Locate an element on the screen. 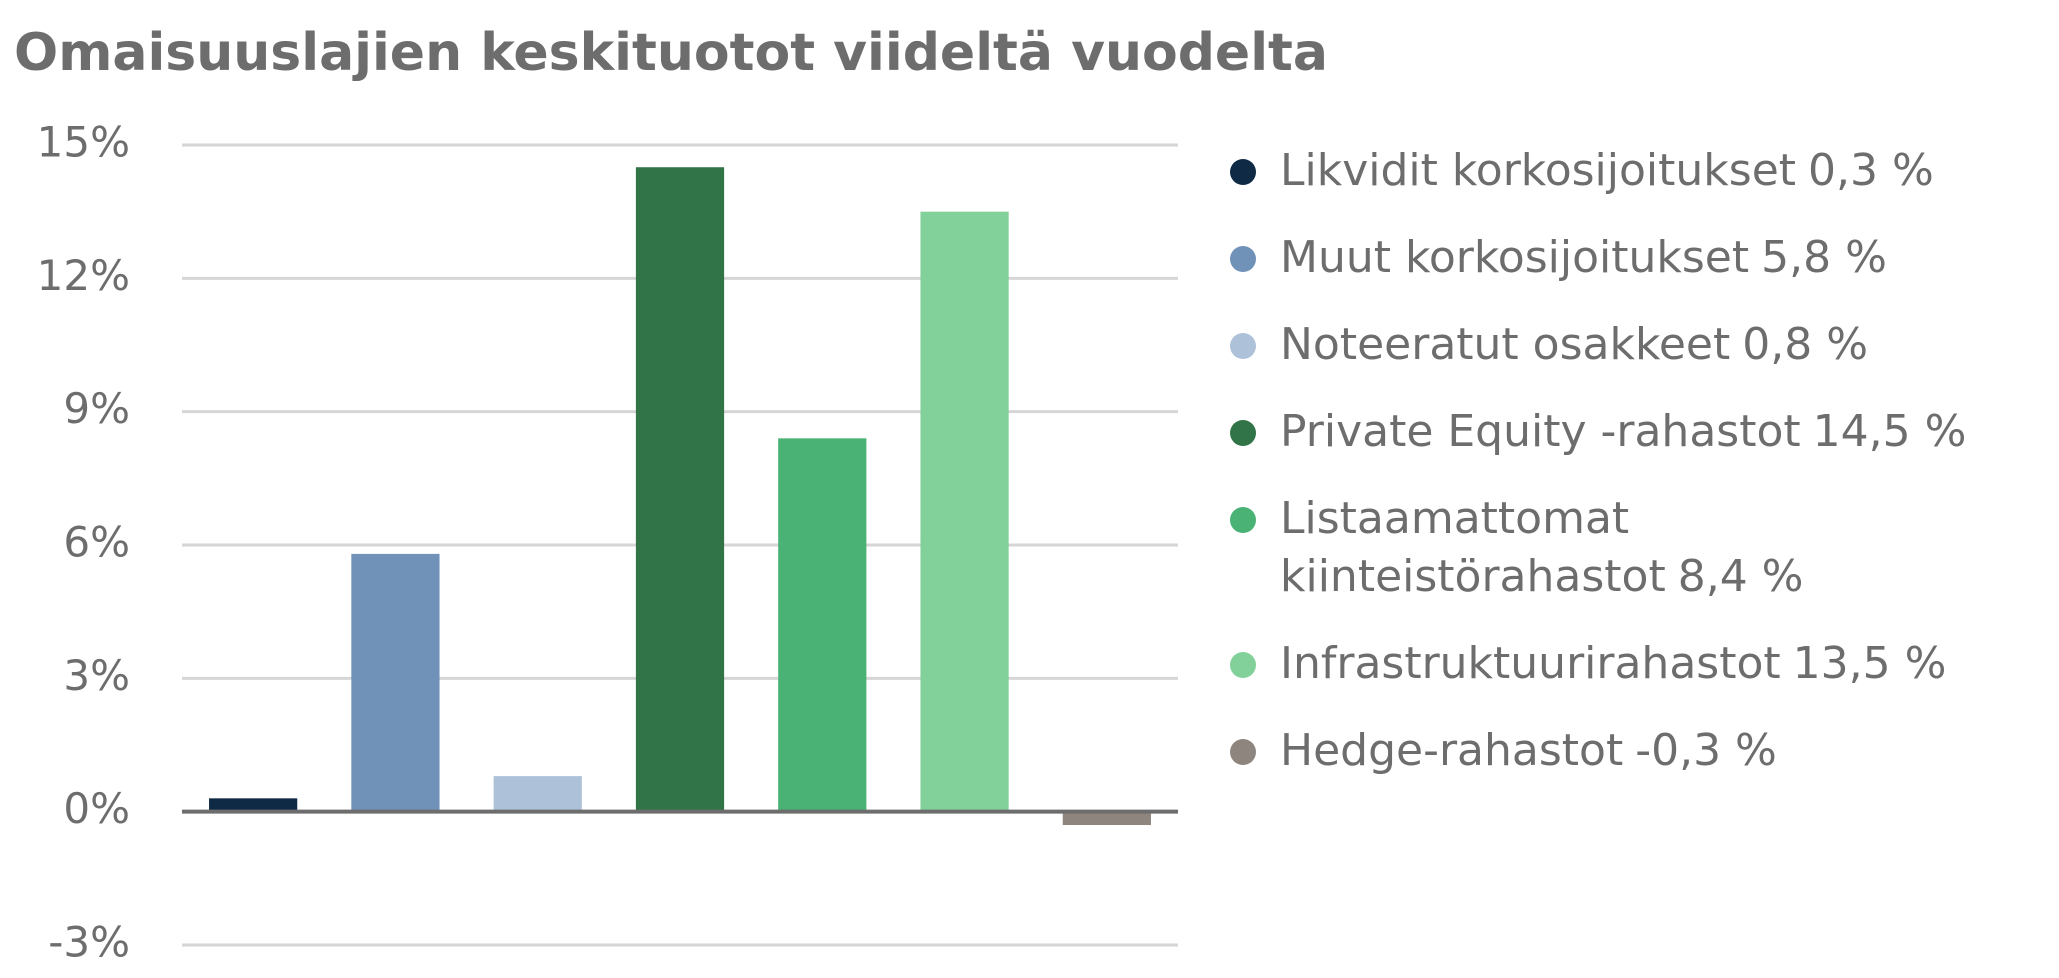 The image size is (2059, 978). legend-item: Likvidit korkosijoitukset 0,3 % is located at coordinates (1622, 171).